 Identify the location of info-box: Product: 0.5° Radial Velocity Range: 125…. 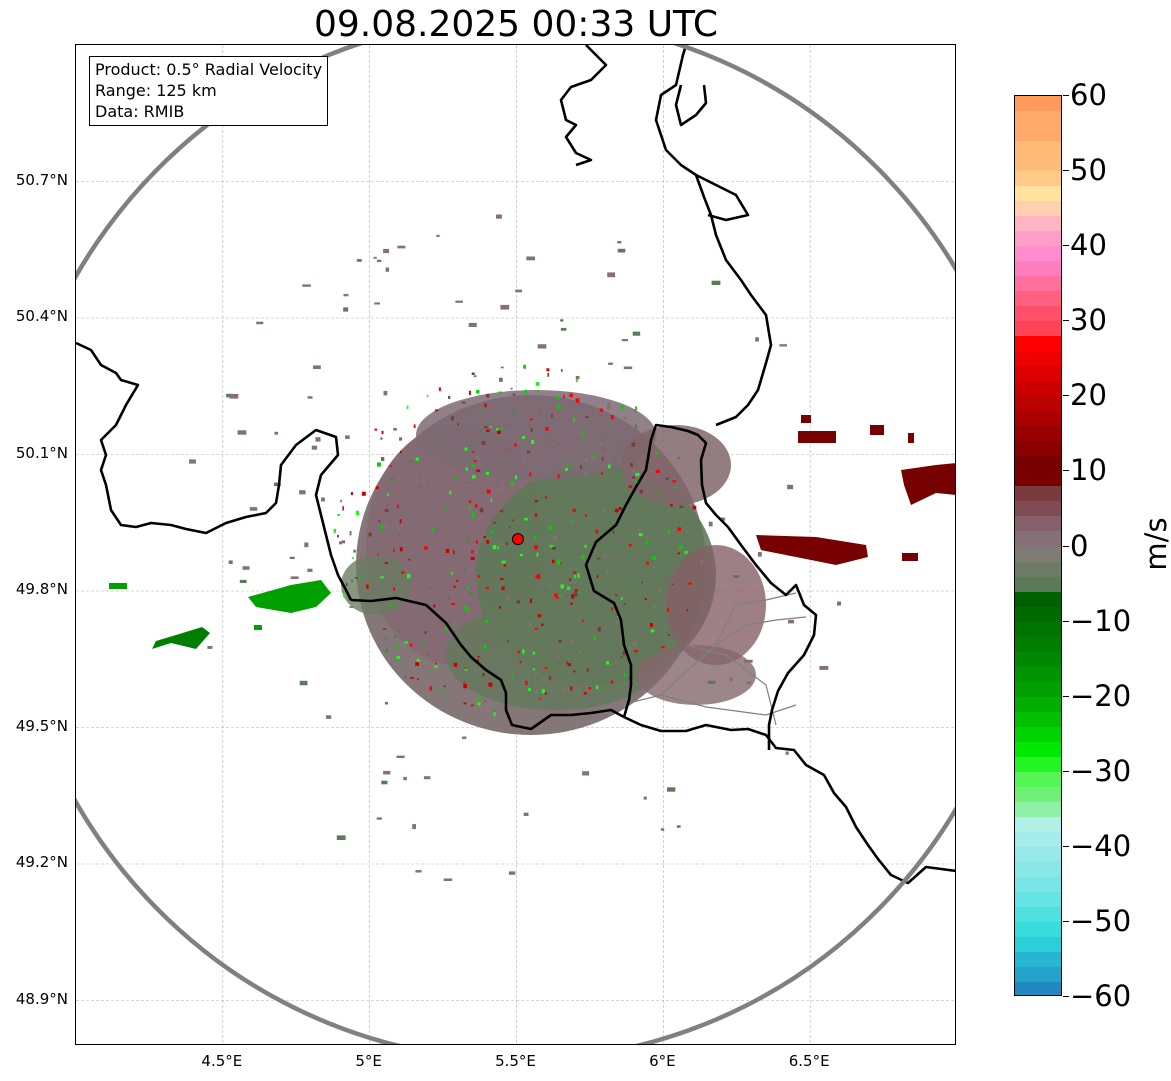
(209, 91).